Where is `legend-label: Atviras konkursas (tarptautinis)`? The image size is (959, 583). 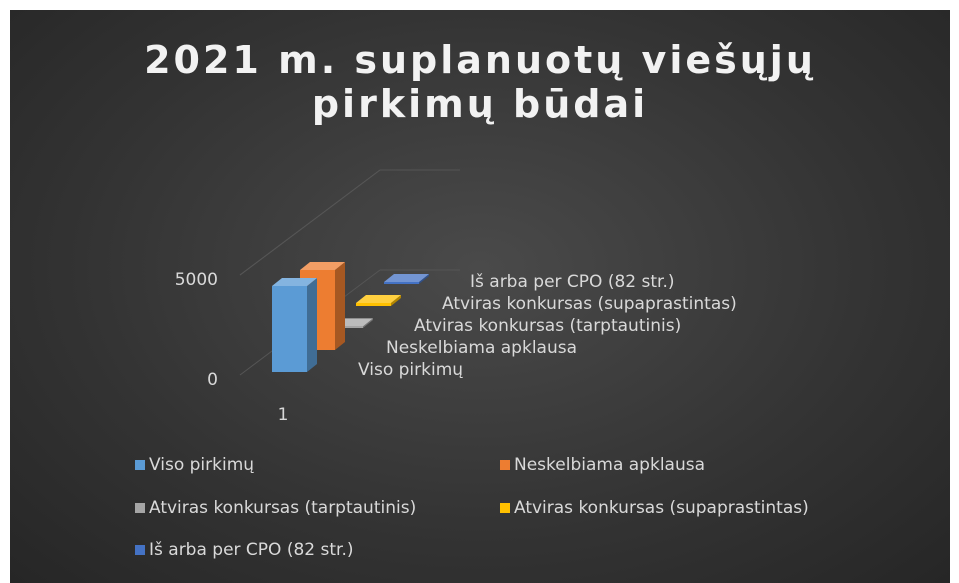
legend-label: Atviras konkursas (tarptautinis) is located at coordinates (282, 508).